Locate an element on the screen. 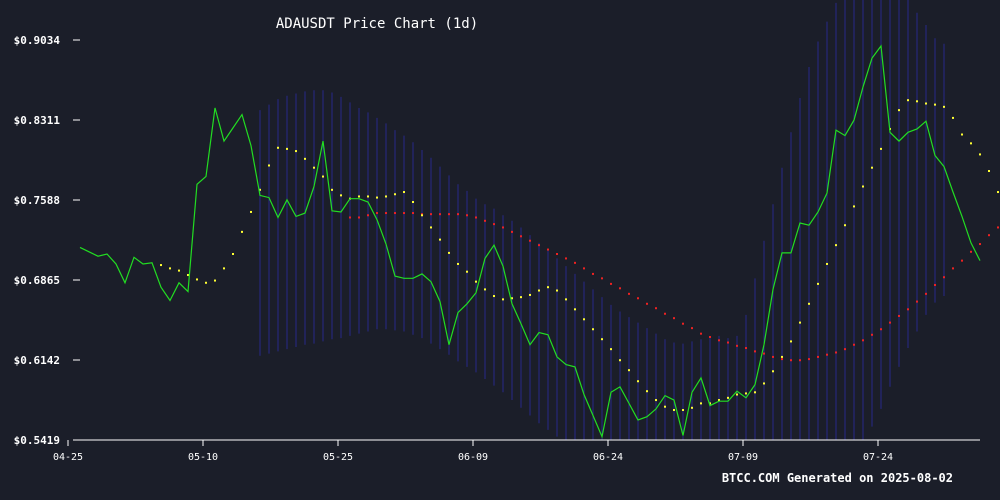  chart-title: ADAUSDT Price Chart (1d) is located at coordinates (377, 24).